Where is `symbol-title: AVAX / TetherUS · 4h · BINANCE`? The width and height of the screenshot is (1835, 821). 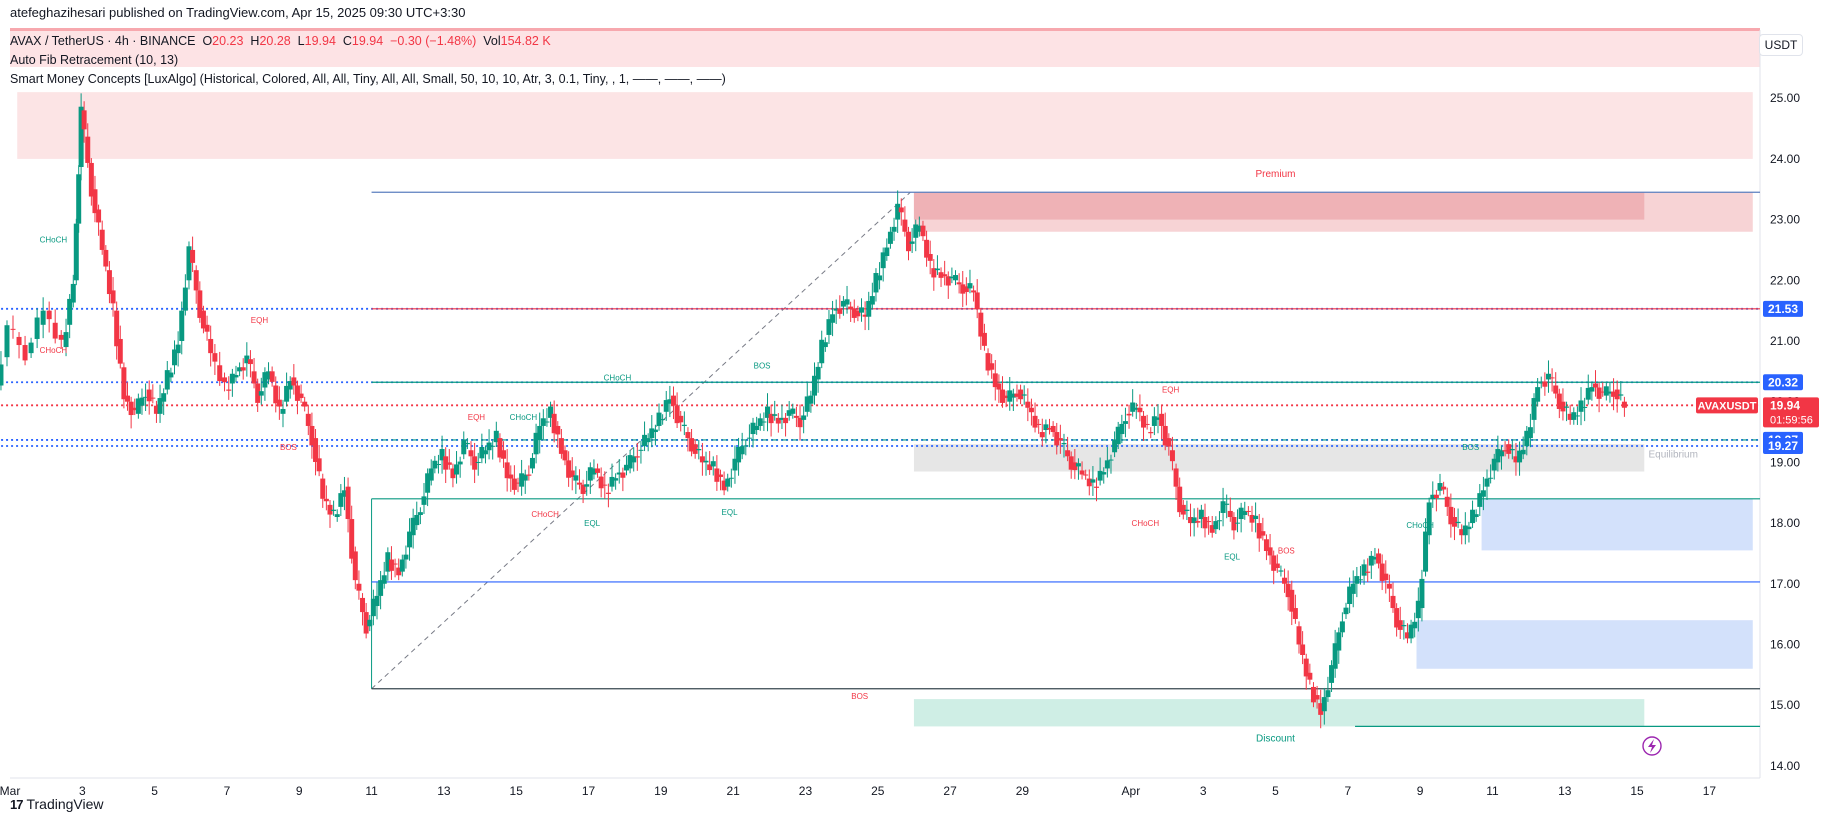 symbol-title: AVAX / TetherUS · 4h · BINANCE is located at coordinates (103, 41).